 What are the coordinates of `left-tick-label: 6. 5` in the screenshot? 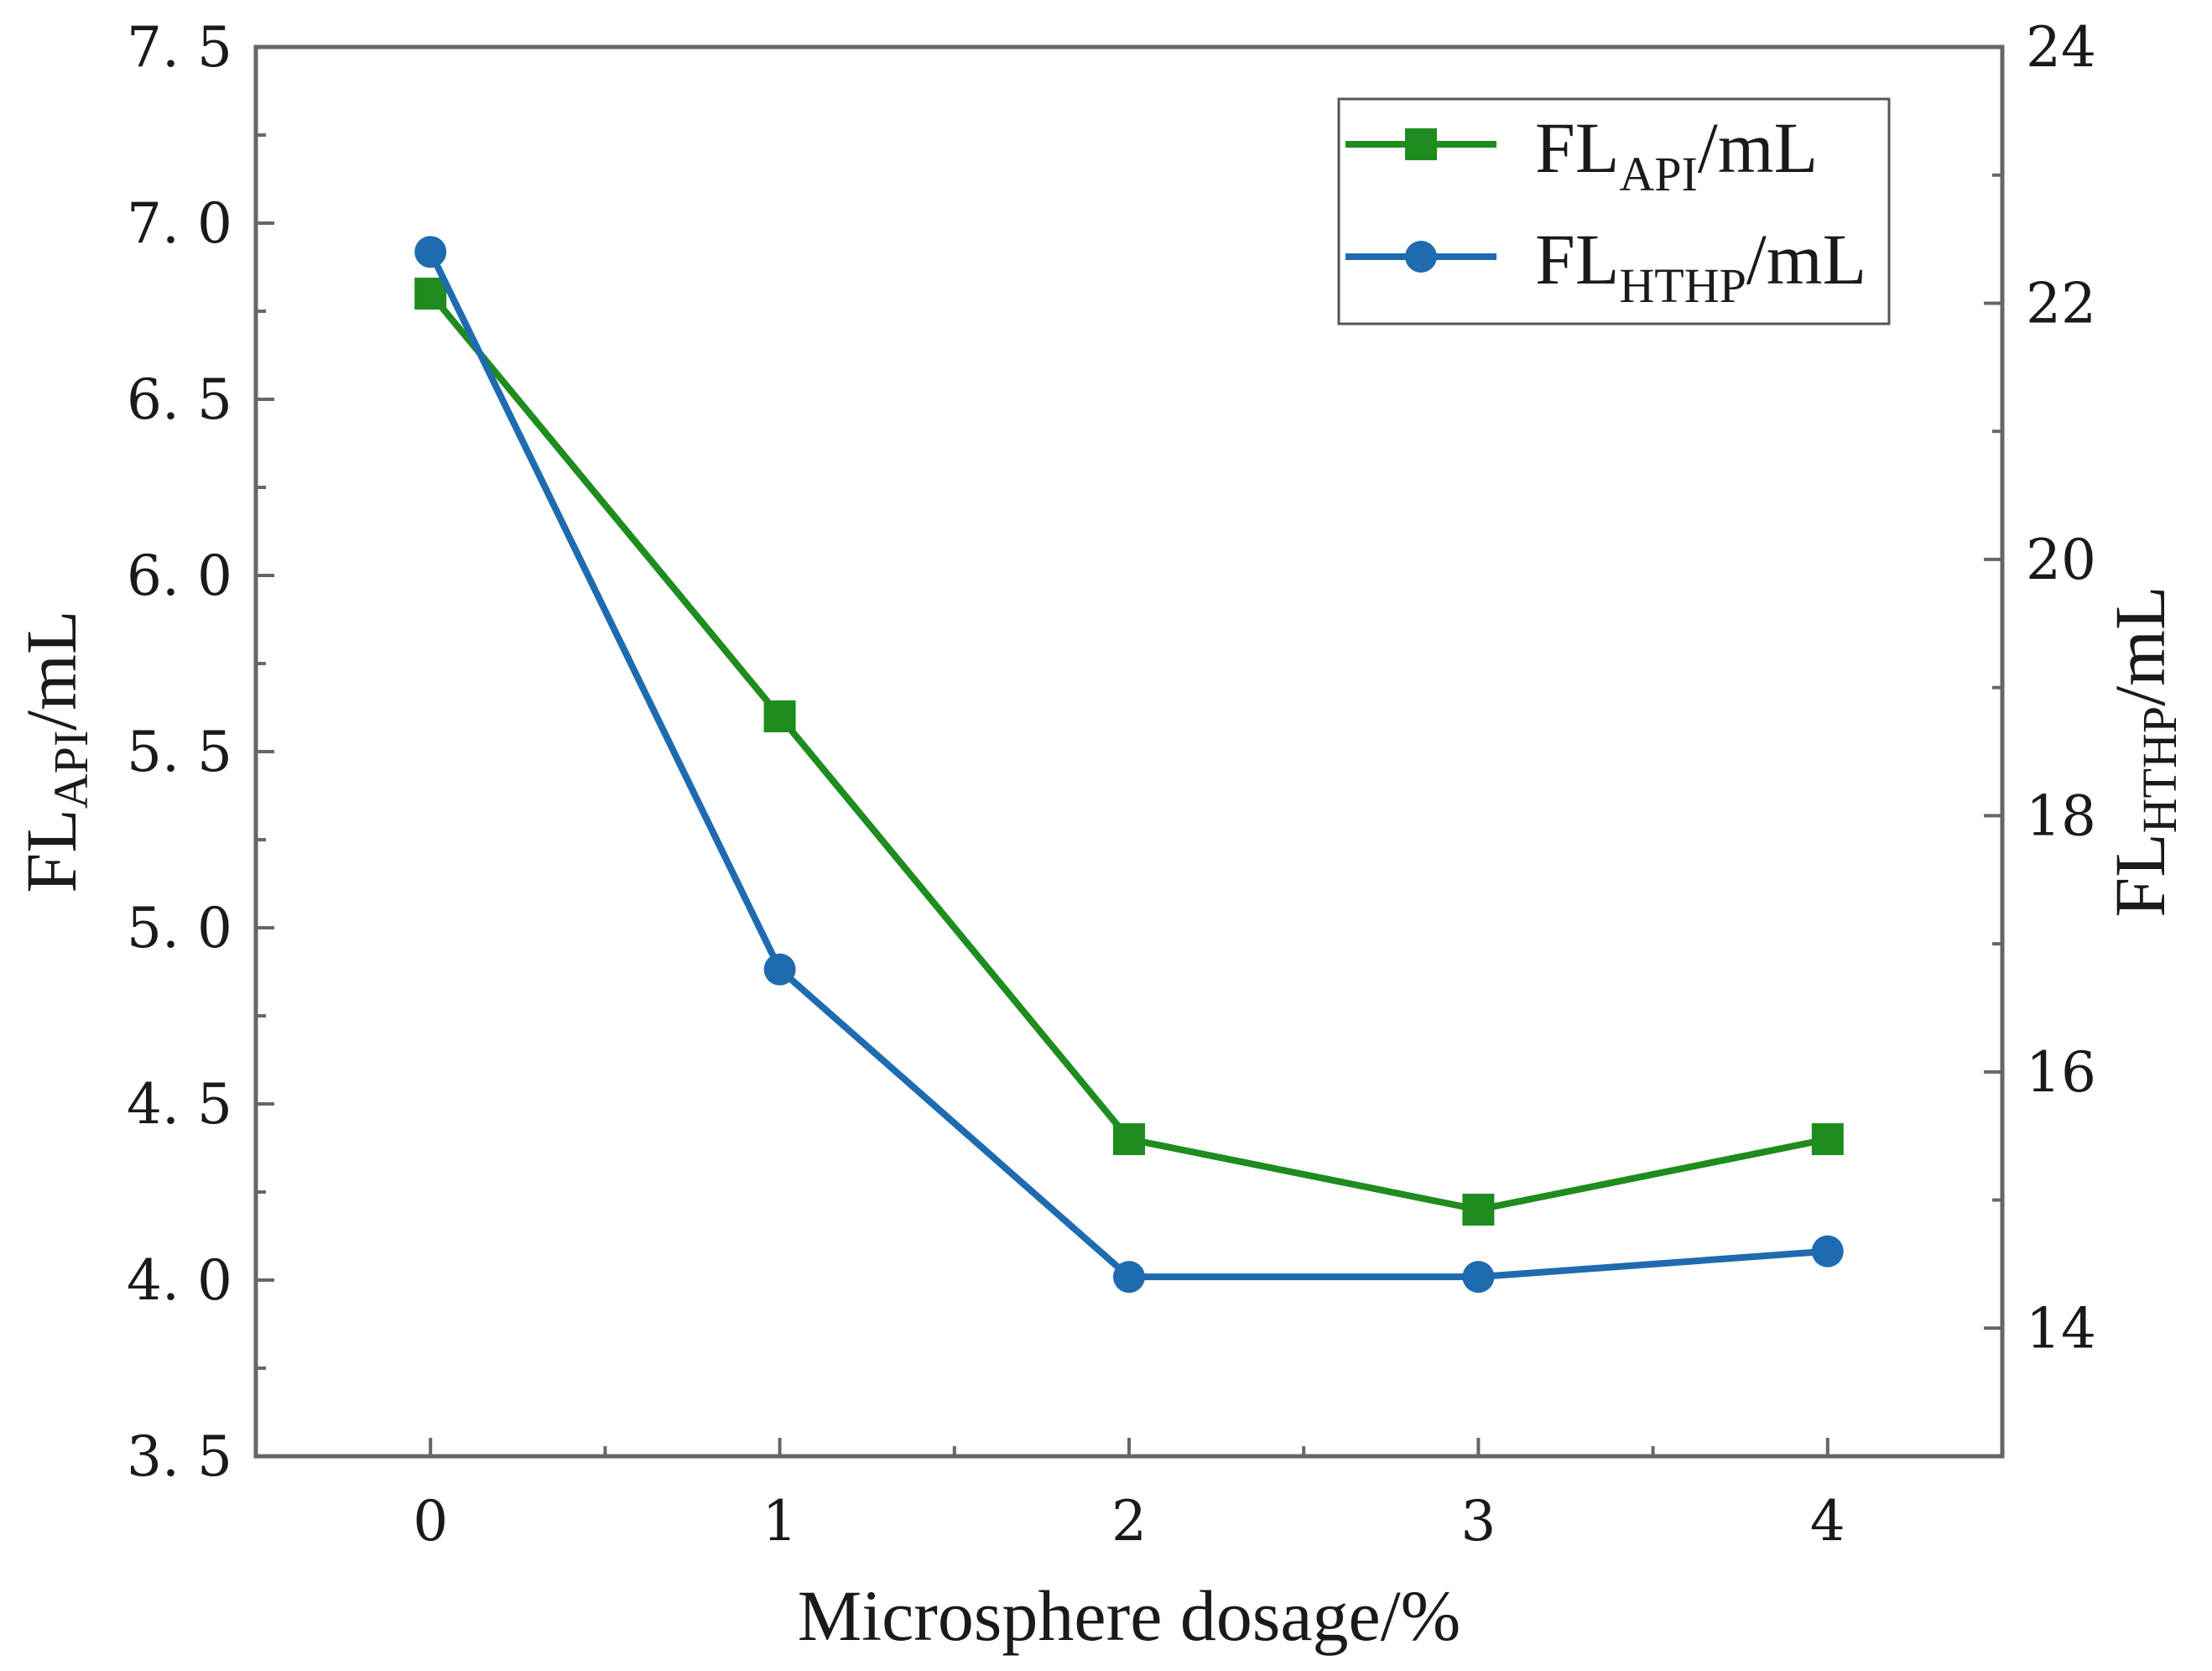 It's located at (179, 399).